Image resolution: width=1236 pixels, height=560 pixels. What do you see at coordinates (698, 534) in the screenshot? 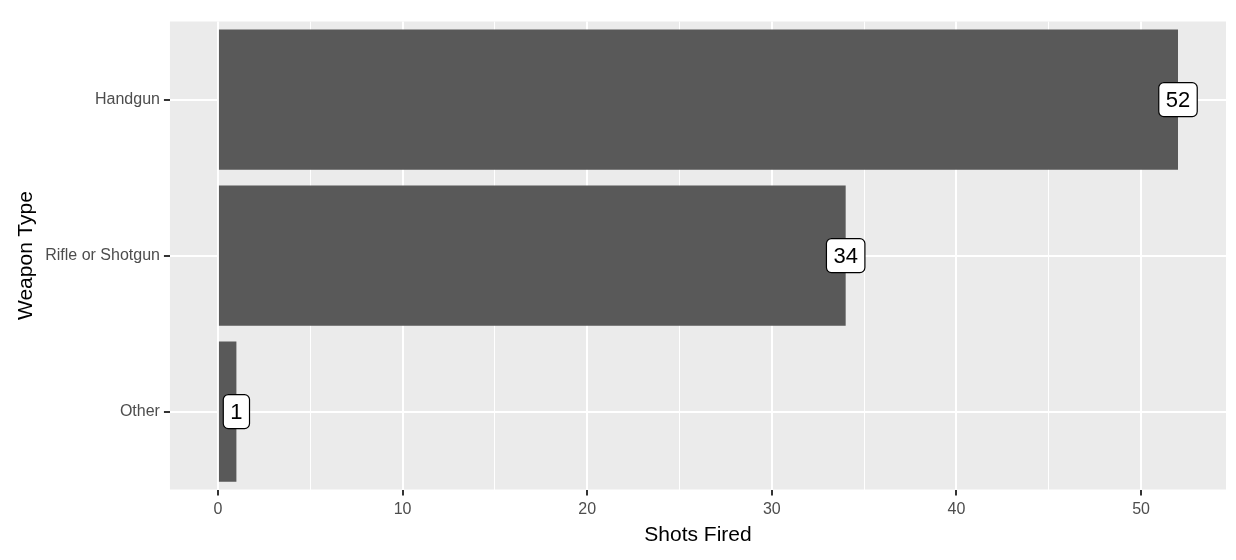
I see `x-axis-title: Shots Fired` at bounding box center [698, 534].